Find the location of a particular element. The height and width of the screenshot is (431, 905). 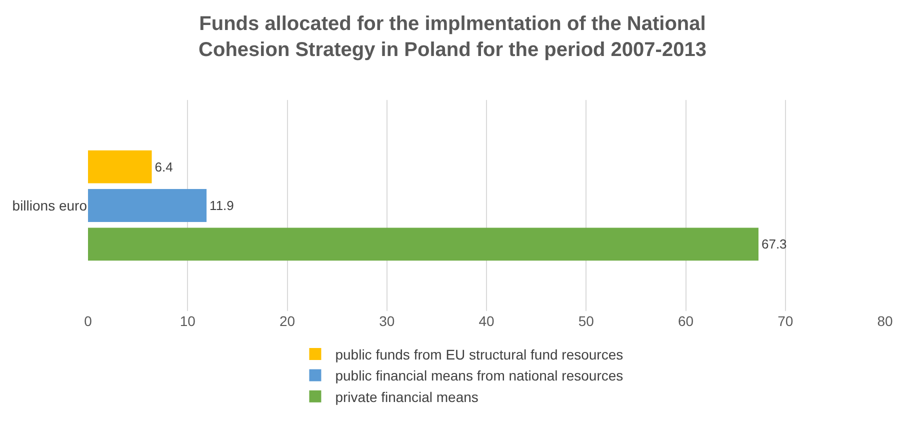

data-label: 11.9 is located at coordinates (222, 205).